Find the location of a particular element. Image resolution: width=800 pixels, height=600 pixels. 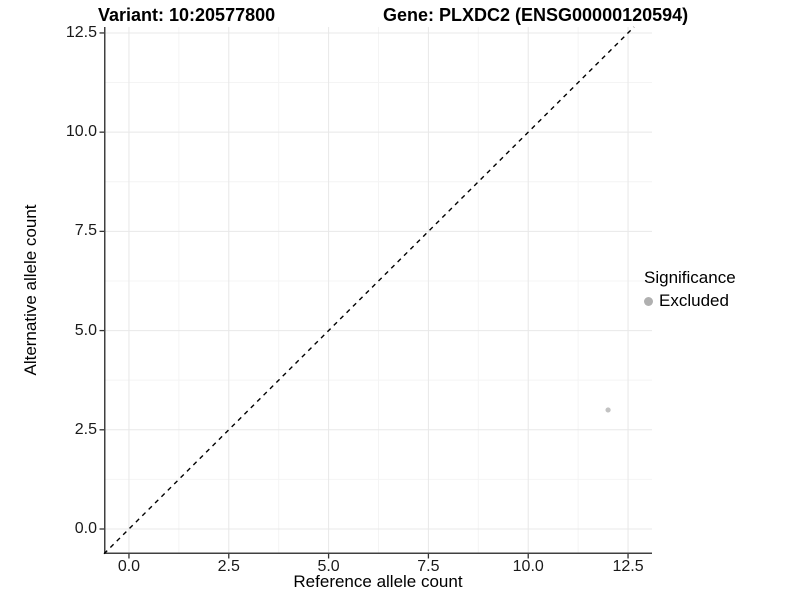

legend-title: Significance is located at coordinates (690, 277).